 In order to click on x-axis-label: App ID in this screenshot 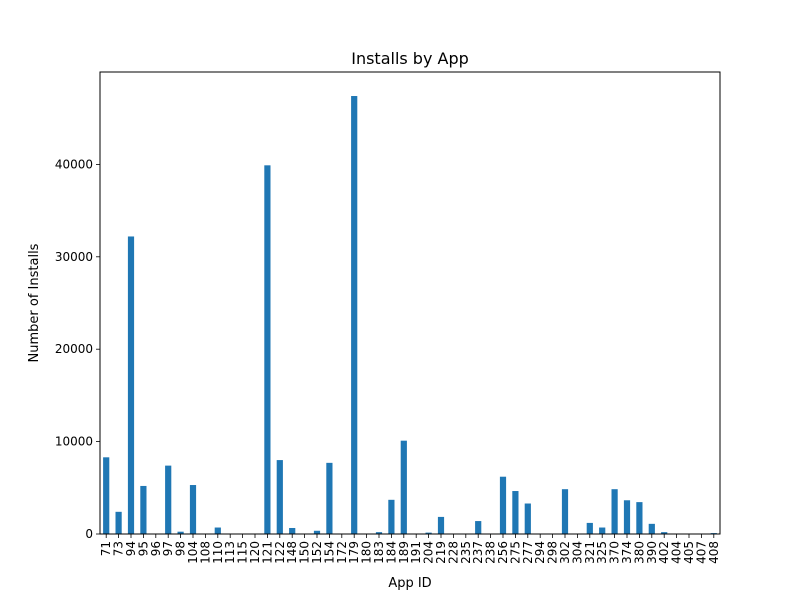, I will do `click(409, 583)`.